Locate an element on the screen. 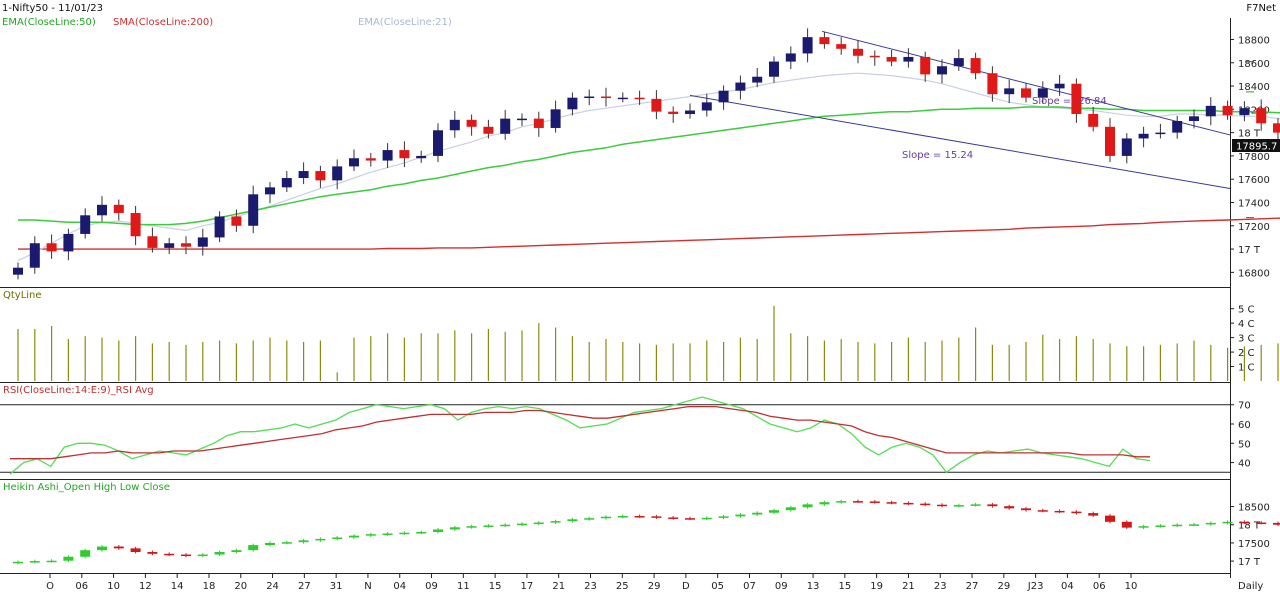 The width and height of the screenshot is (1280, 593). qty-y-tick-label-1: 4 C is located at coordinates (1246, 324).